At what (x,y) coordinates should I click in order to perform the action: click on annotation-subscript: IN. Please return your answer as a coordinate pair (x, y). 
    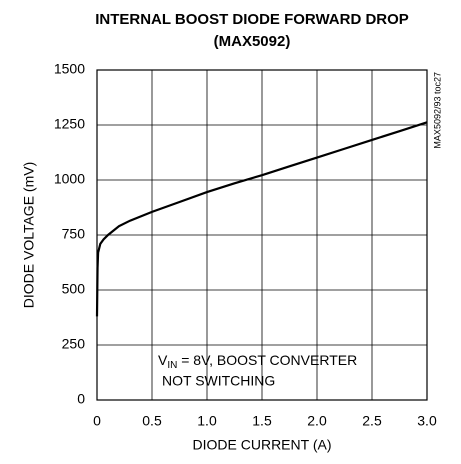
    Looking at the image, I should click on (172, 365).